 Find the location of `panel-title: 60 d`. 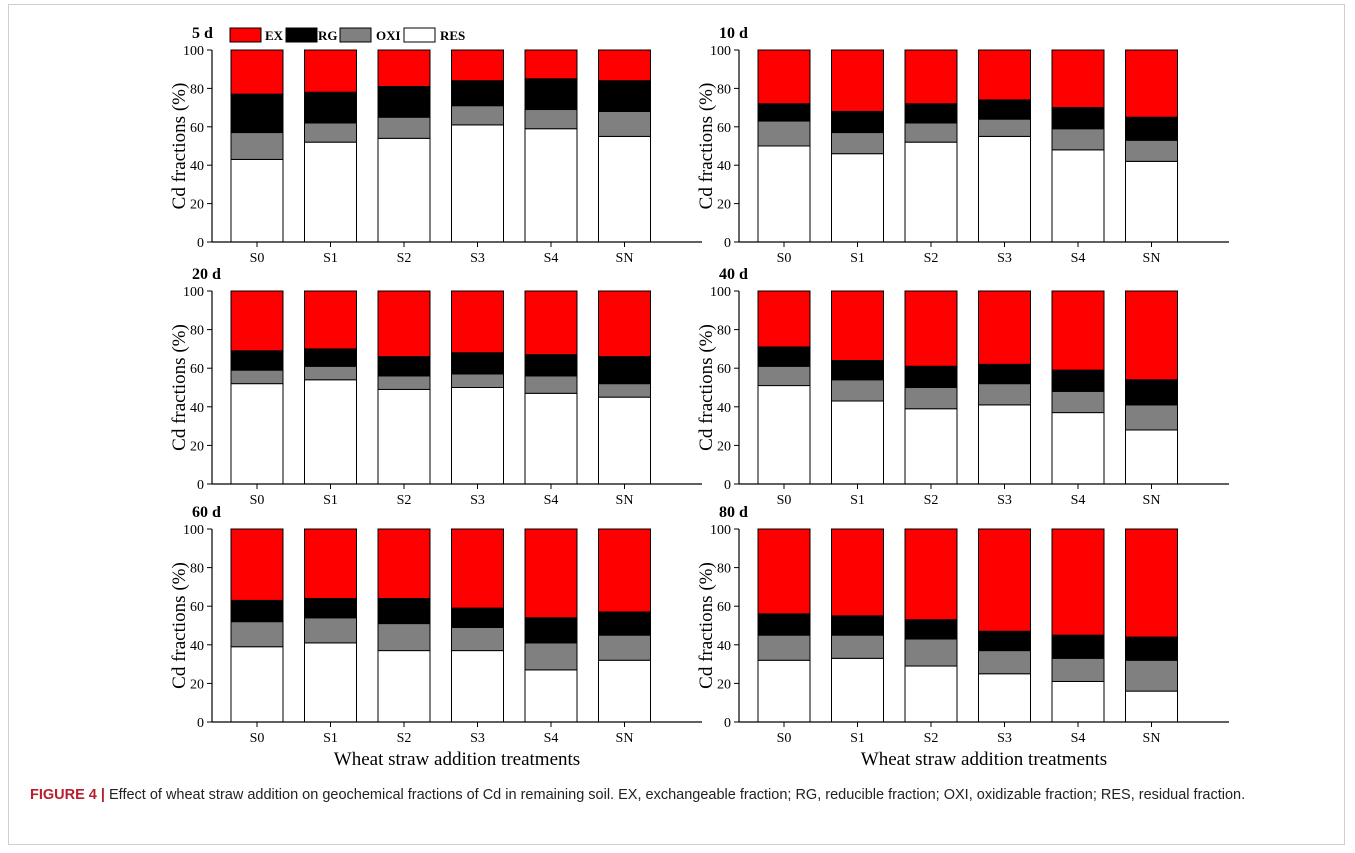

panel-title: 60 d is located at coordinates (206, 512).